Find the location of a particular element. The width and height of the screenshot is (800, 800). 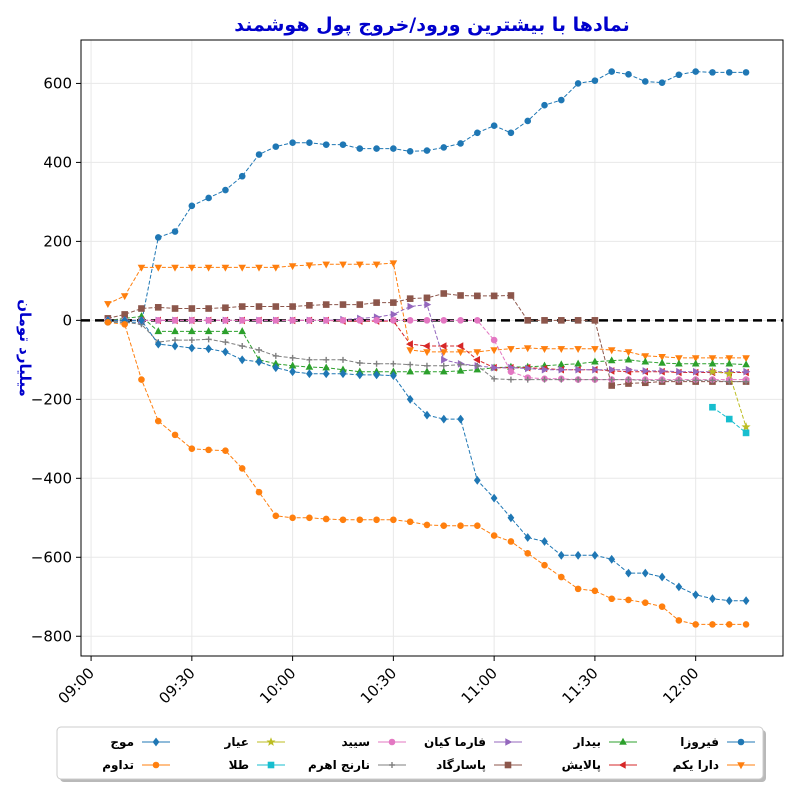

legend-item-8: نارنج اهرم is located at coordinates (357, 765).